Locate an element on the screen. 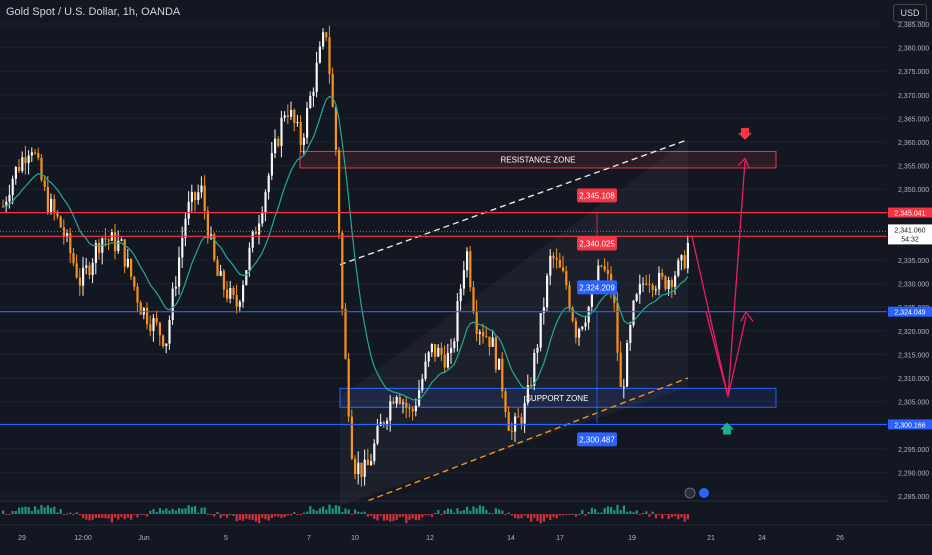  support-zone is located at coordinates (558, 397).